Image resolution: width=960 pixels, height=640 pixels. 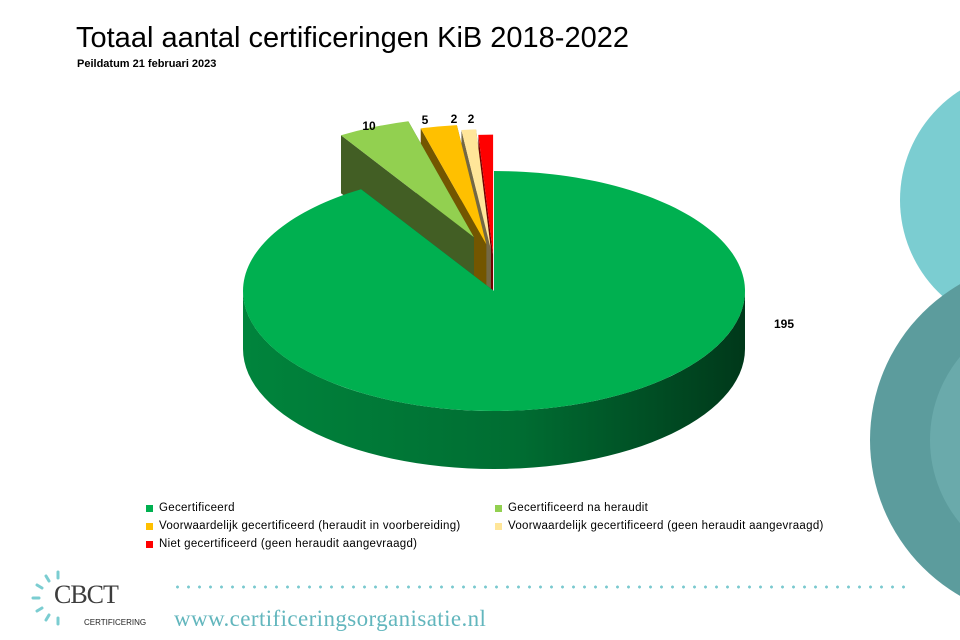 I want to click on logo-sunburst-icon, so click(x=45, y=598).